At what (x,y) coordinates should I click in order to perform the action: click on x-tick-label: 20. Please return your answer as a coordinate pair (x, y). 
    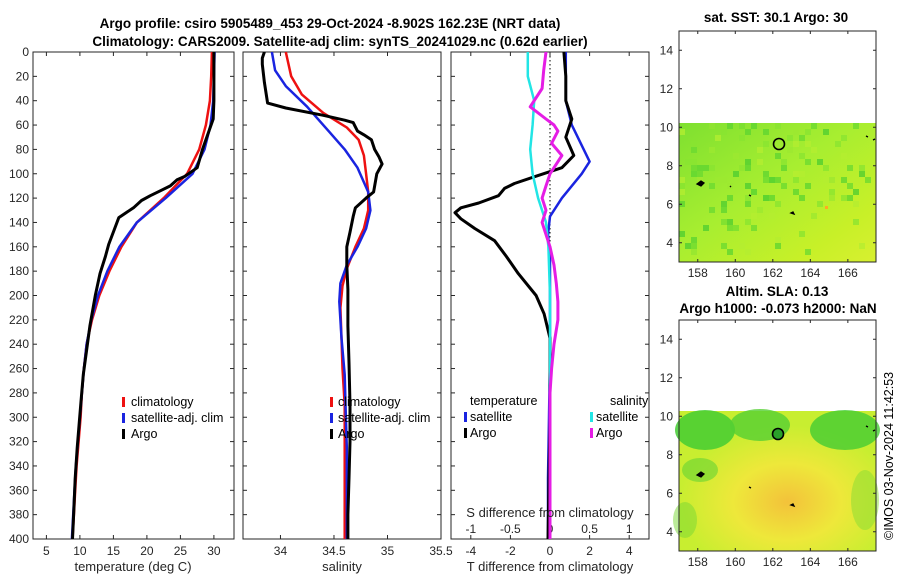
    Looking at the image, I should click on (147, 551).